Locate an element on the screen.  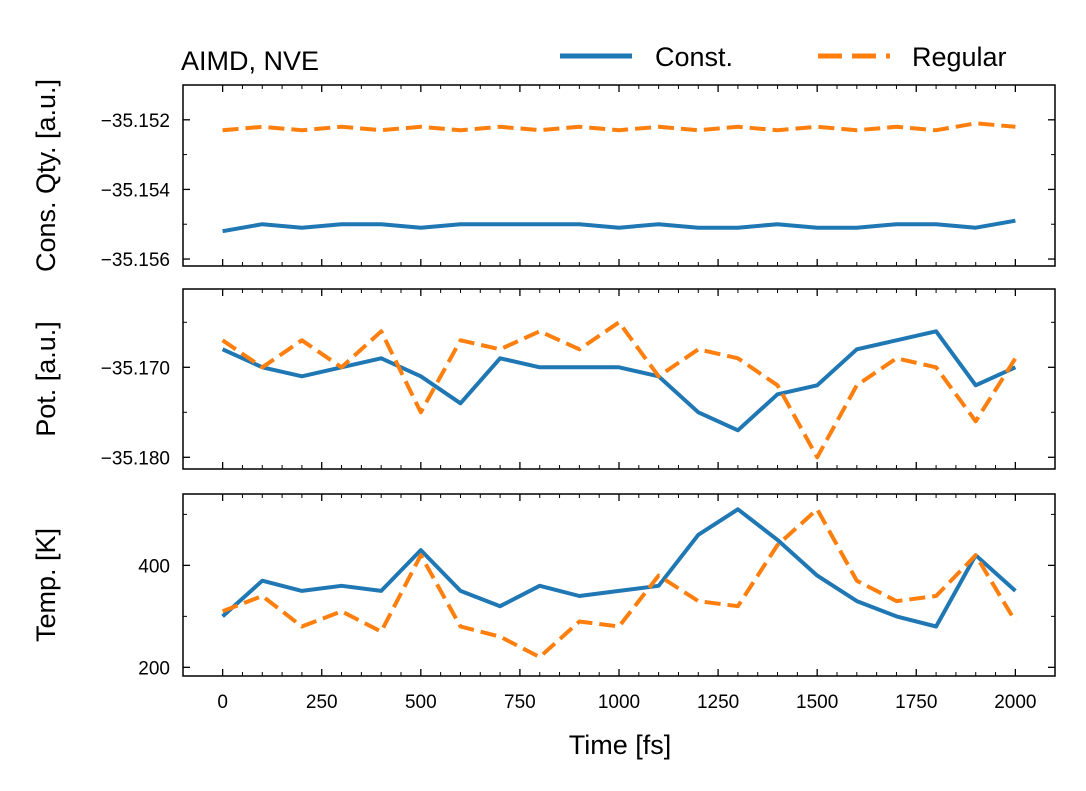
y-tick-label: 400 is located at coordinates (154, 566).